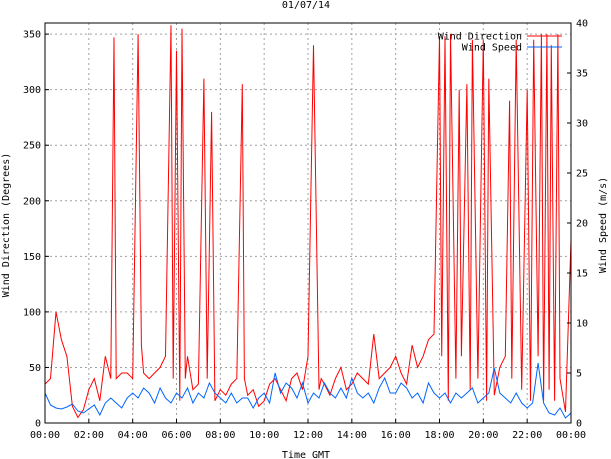 Image resolution: width=611 pixels, height=459 pixels. Describe the element at coordinates (579, 374) in the screenshot. I see `y-tick-label-right: 5` at that location.